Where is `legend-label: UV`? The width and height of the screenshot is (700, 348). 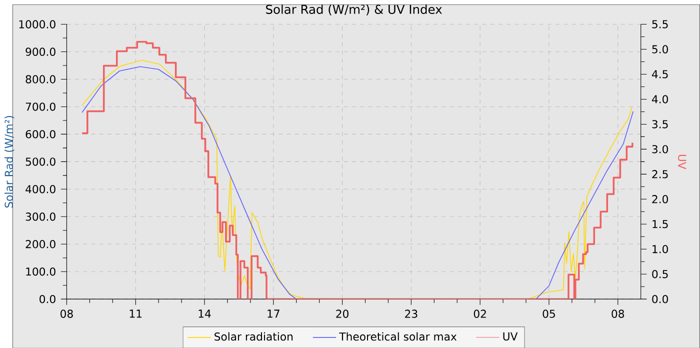
legend-label: UV is located at coordinates (510, 336).